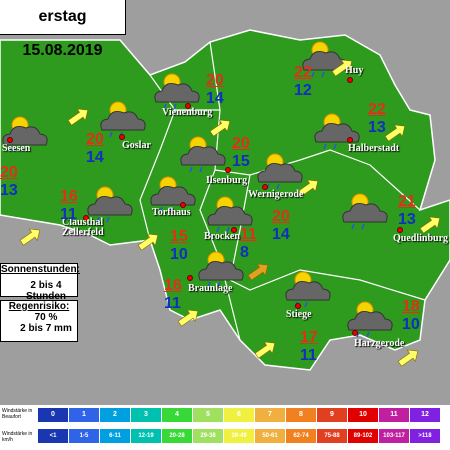  What do you see at coordinates (95, 157) in the screenshot?
I see `low-temp: 14` at bounding box center [95, 157].